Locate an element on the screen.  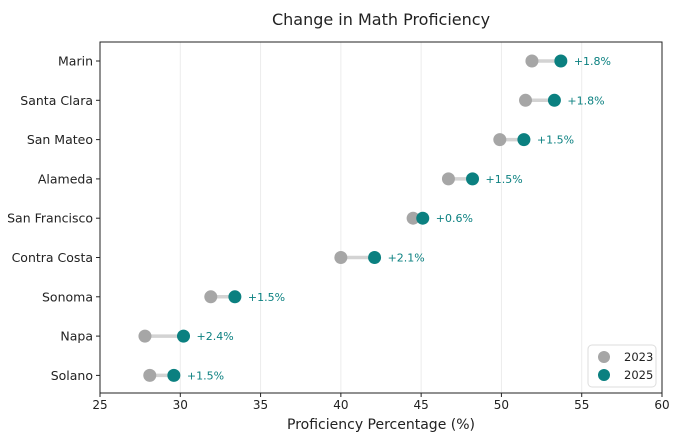
category-label: Sonoma is located at coordinates (67, 296).